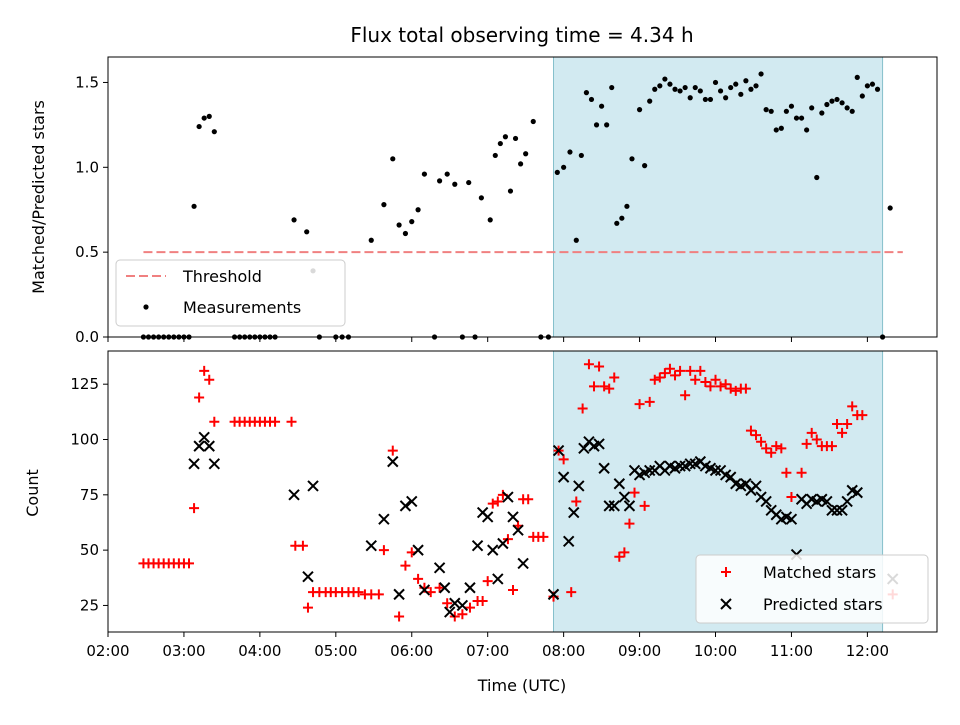 This screenshot has height=725, width=960. What do you see at coordinates (89, 495) in the screenshot?
I see `bottom-y-tick-label: 75` at bounding box center [89, 495].